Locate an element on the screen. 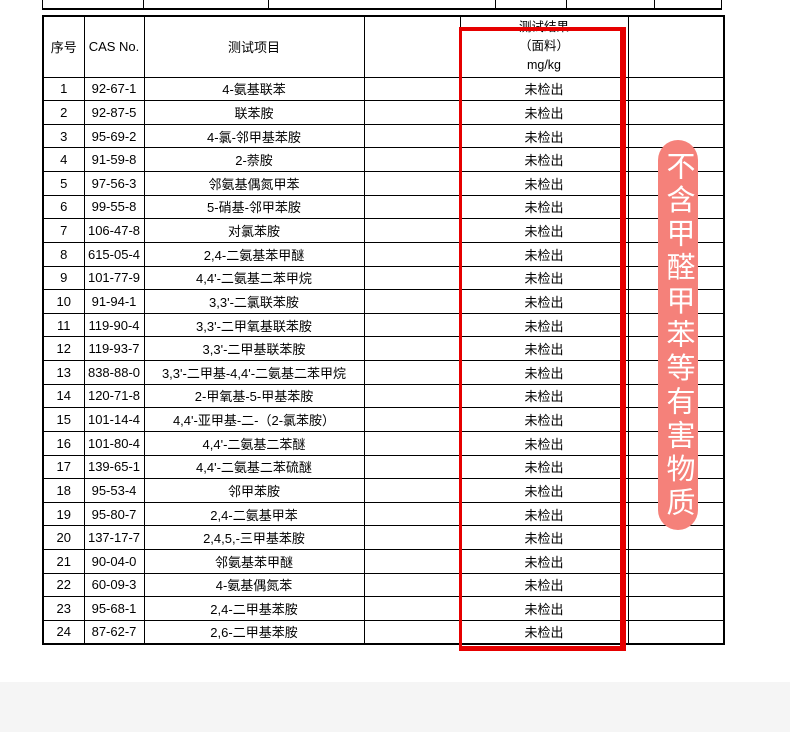 The width and height of the screenshot is (790, 732). cell-item: 对氯苯胺 is located at coordinates (254, 230).